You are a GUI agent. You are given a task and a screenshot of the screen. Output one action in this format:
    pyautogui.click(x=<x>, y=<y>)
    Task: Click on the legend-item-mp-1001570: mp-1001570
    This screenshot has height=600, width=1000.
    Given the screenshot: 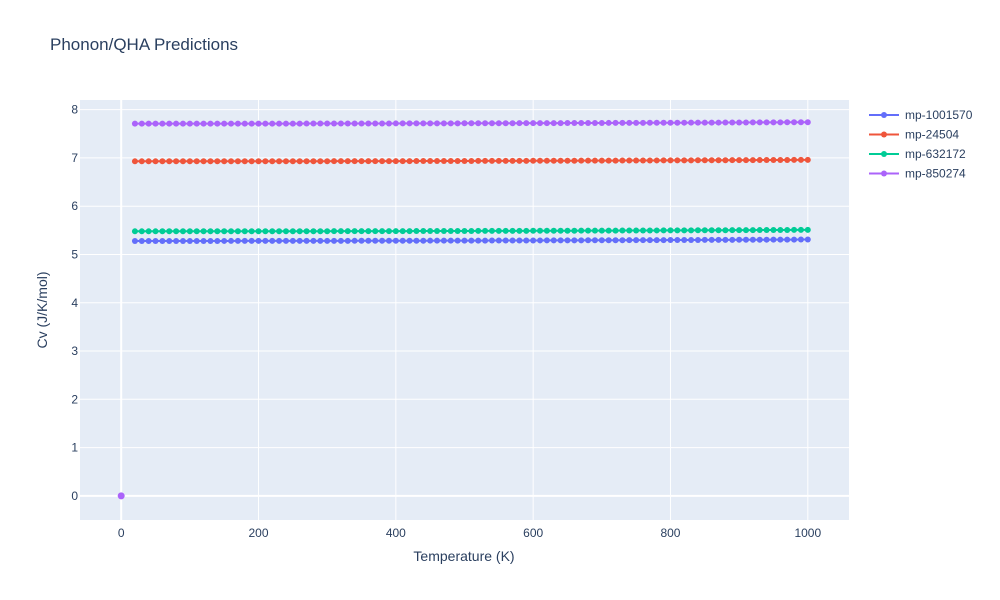 What is the action you would take?
    pyautogui.click(x=921, y=115)
    